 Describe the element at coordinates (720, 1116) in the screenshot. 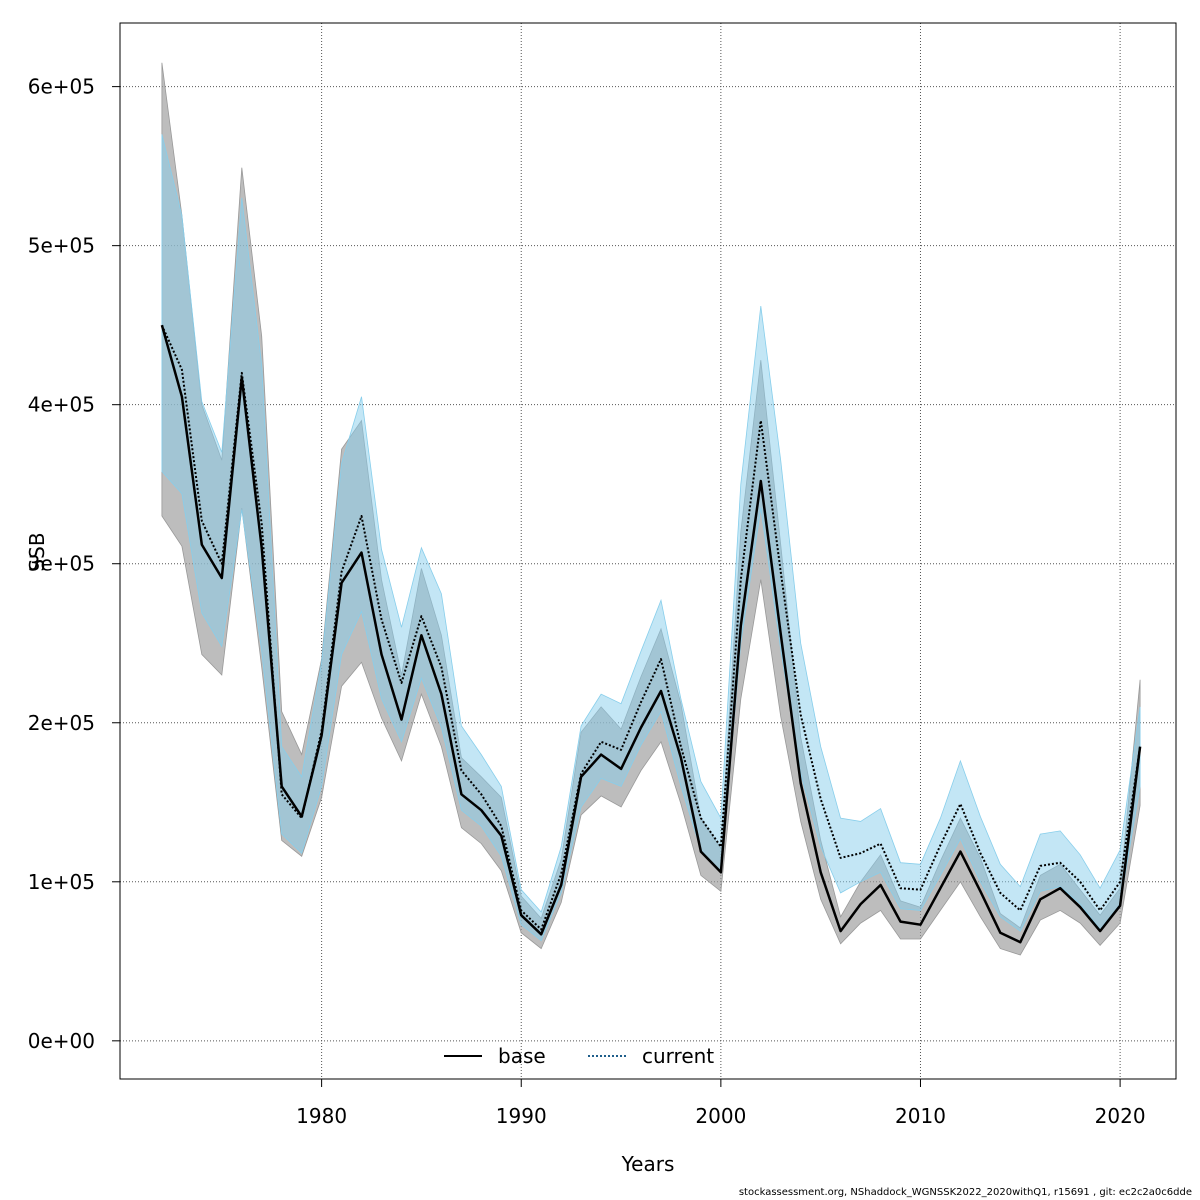

I see `x-tick-label: 2000` at that location.